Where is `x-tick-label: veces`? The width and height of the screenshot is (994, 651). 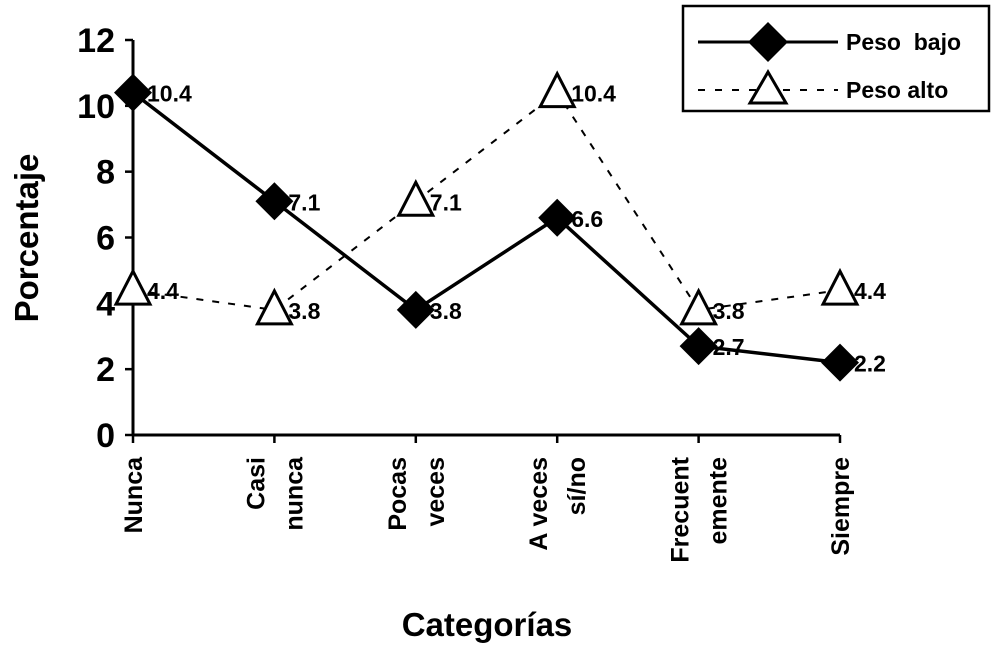
x-tick-label: veces is located at coordinates (436, 492).